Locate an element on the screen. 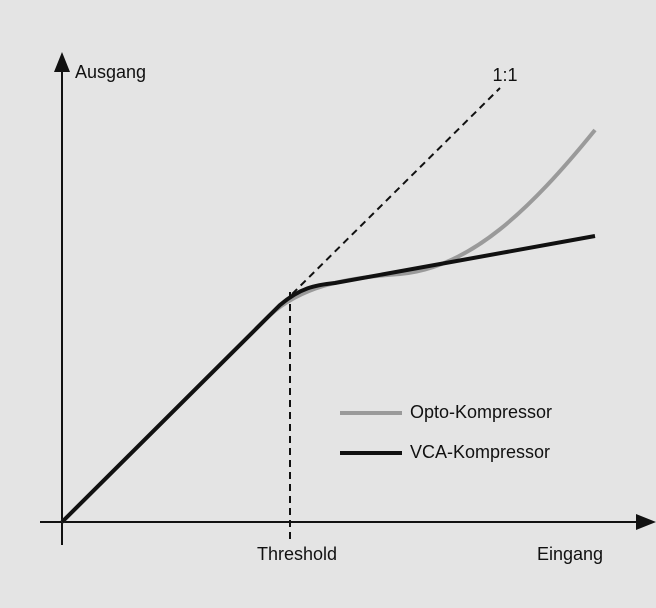  y-axis-label: Ausgang is located at coordinates (110, 72).